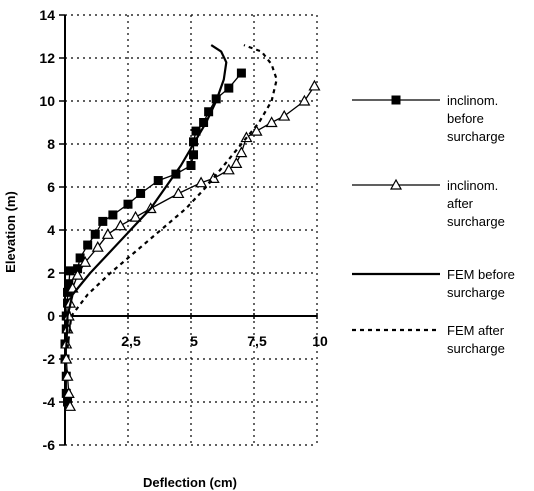 This screenshot has width=534, height=491. I want to click on x-tick-label: 7,5, so click(257, 341).